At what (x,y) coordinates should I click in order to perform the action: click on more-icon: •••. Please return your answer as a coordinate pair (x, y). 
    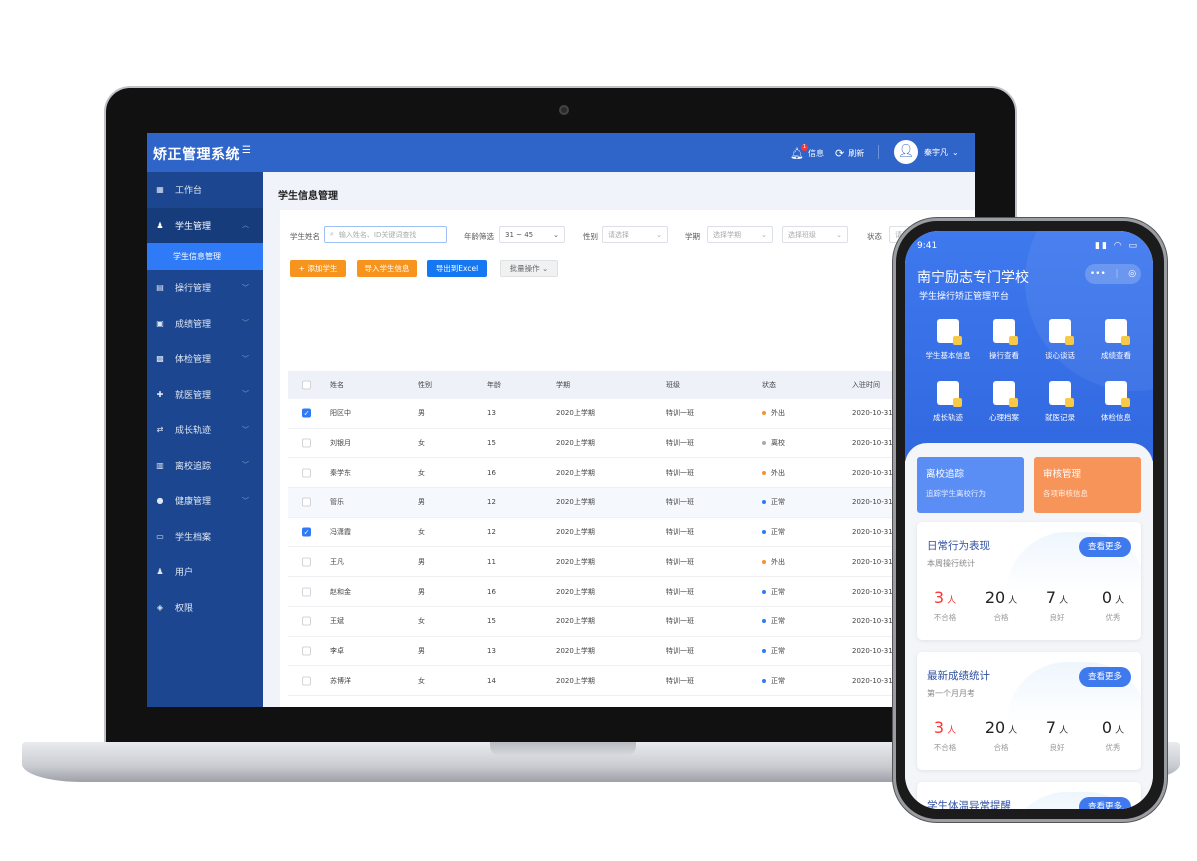
    Looking at the image, I should click on (1097, 274).